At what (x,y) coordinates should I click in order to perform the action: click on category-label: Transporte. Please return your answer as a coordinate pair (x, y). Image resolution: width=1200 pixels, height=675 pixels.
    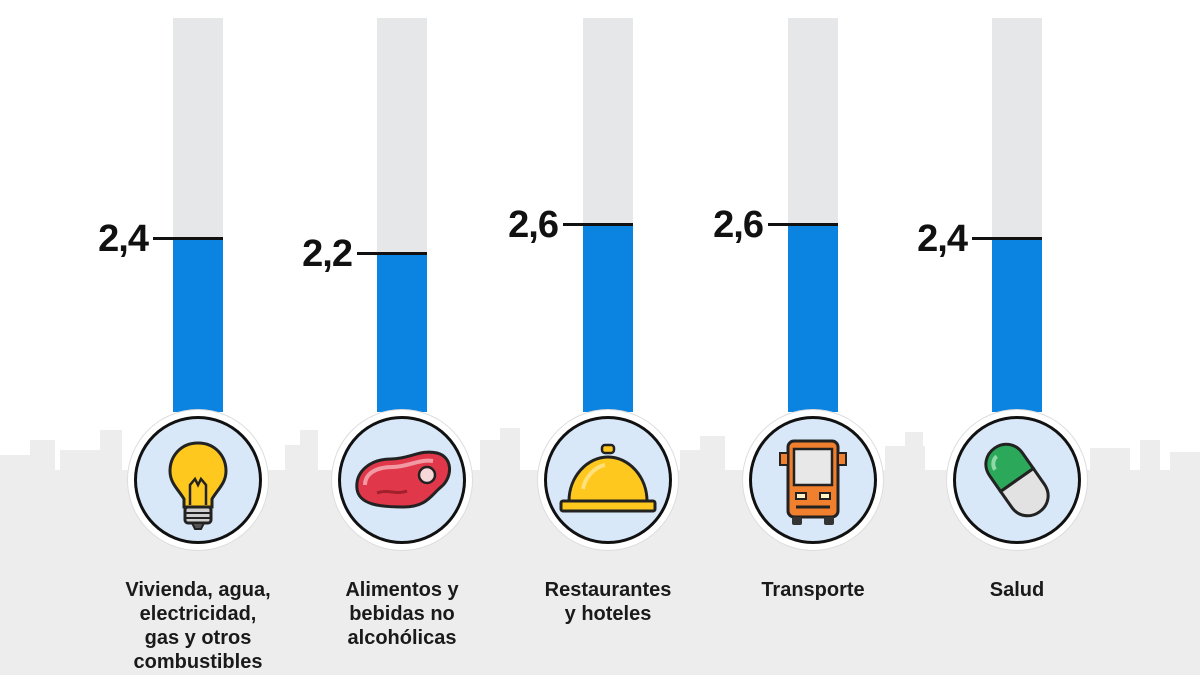
    Looking at the image, I should click on (813, 590).